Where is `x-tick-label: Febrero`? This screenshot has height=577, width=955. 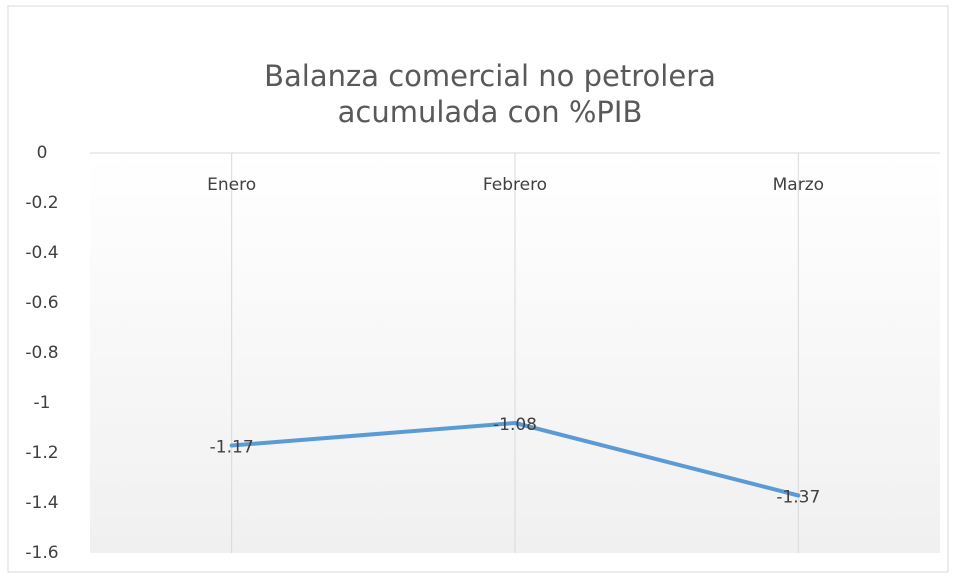 x-tick-label: Febrero is located at coordinates (515, 185).